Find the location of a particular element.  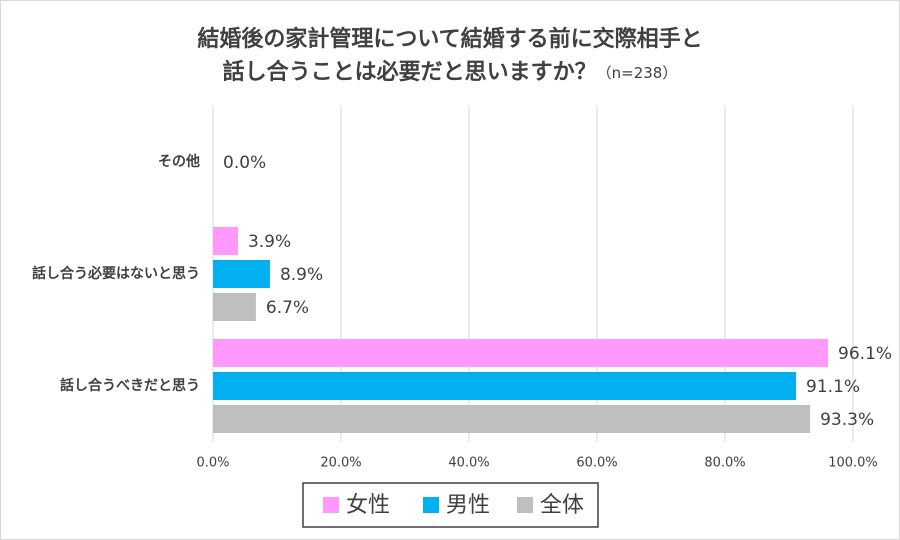

legend-label: 女性 is located at coordinates (368, 505).